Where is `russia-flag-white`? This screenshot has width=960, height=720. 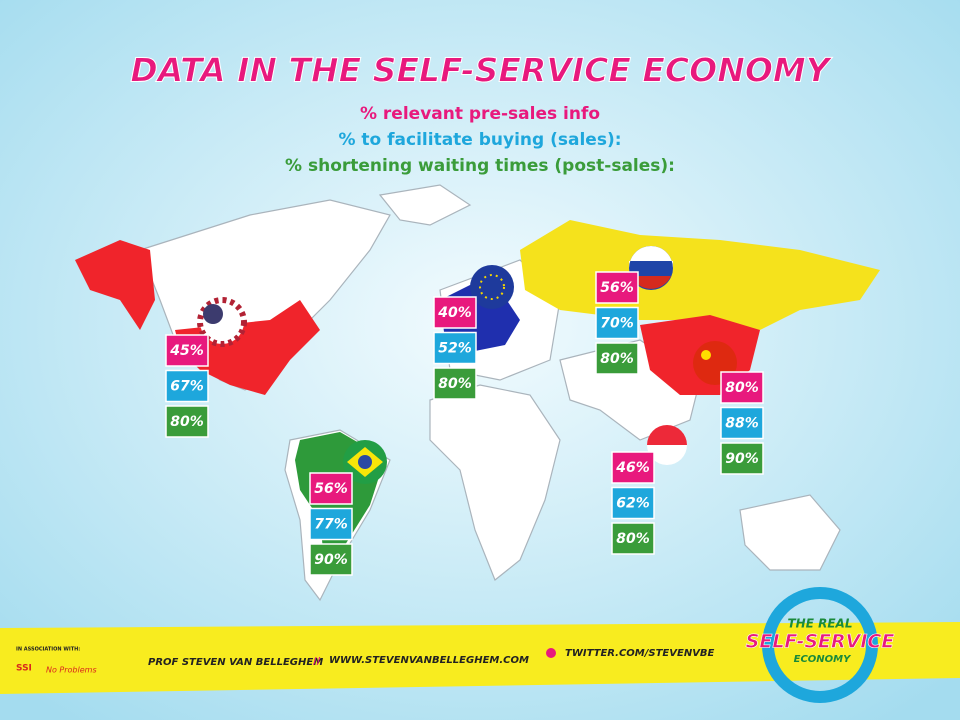 russia-flag-white is located at coordinates (651, 257).